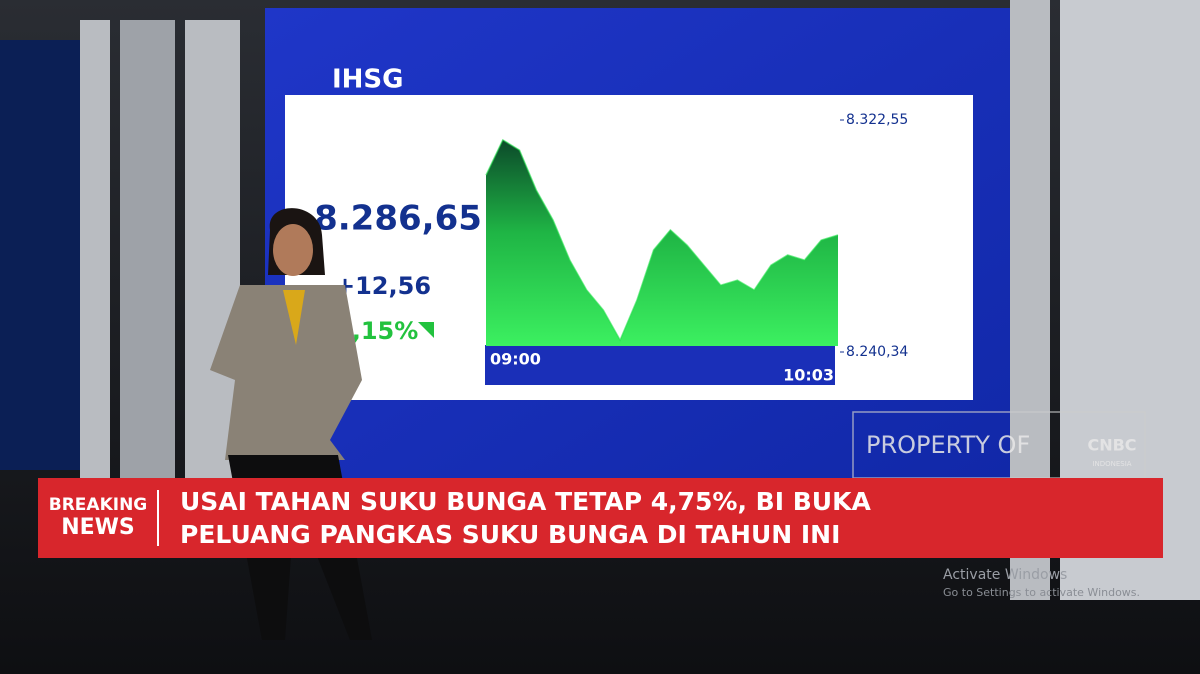  I want to click on price-line, so click(662, 240).